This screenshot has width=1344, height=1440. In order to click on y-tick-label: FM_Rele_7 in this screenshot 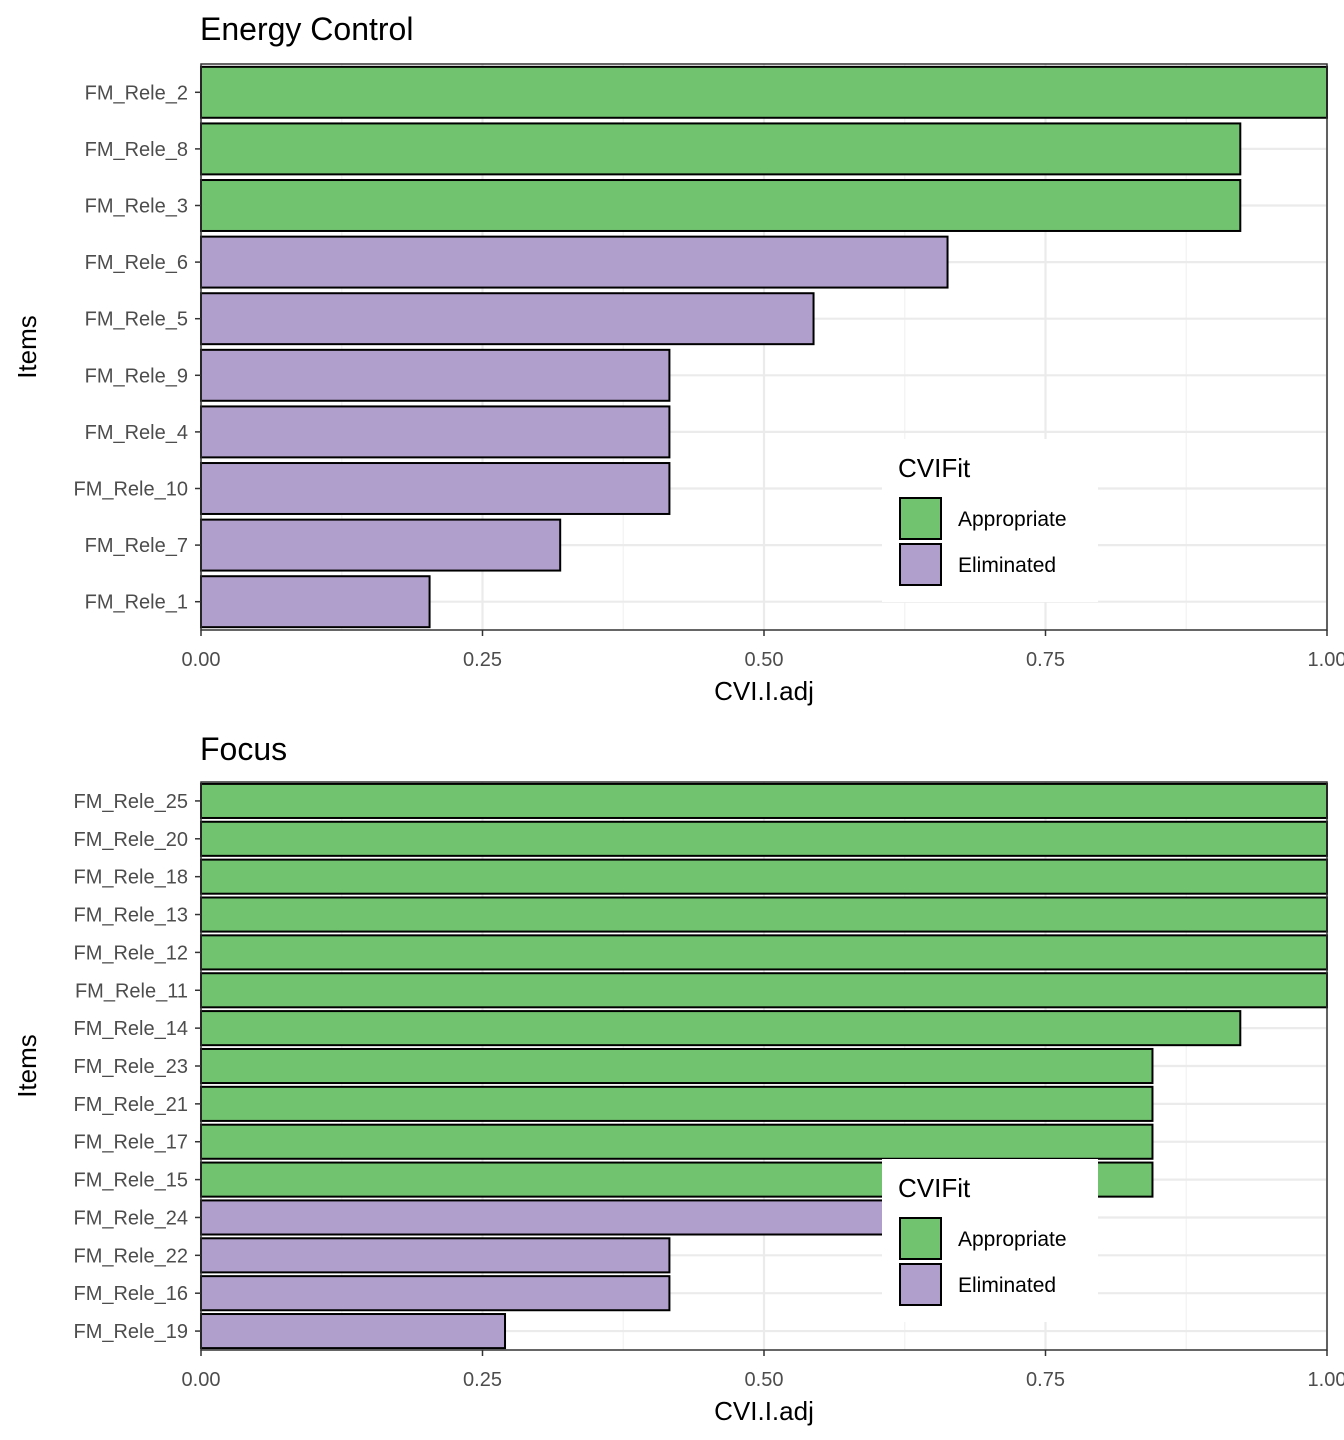, I will do `click(136, 546)`.